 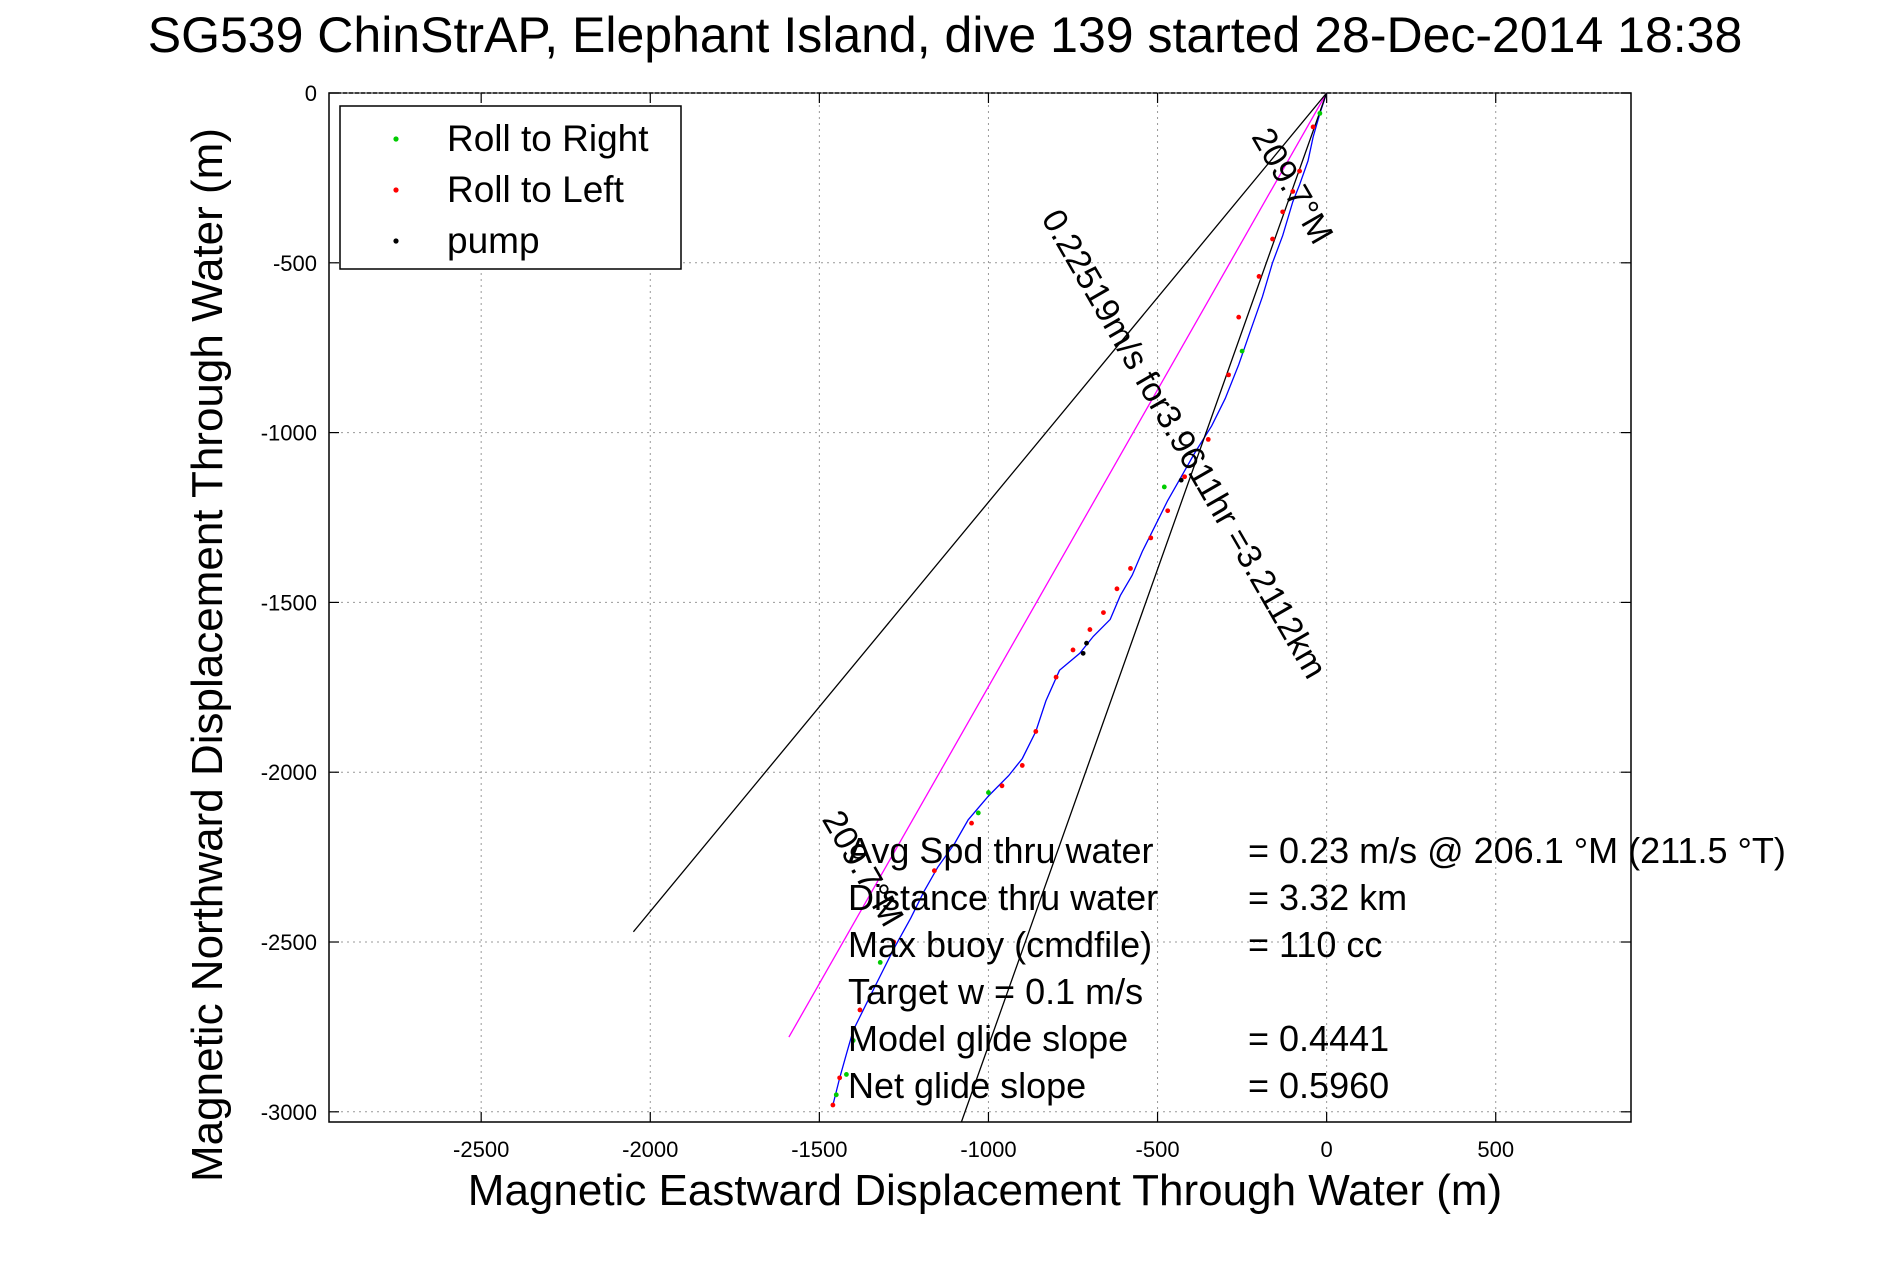 I want to click on x-tick-label: 500, so click(x=1495, y=1149).